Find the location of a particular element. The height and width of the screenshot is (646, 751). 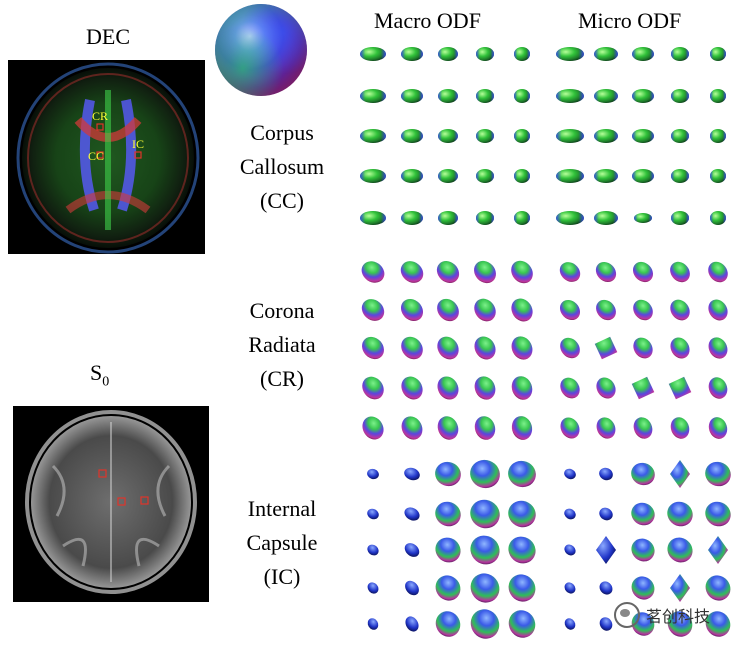

s0-title: S0 is located at coordinates (99, 375).